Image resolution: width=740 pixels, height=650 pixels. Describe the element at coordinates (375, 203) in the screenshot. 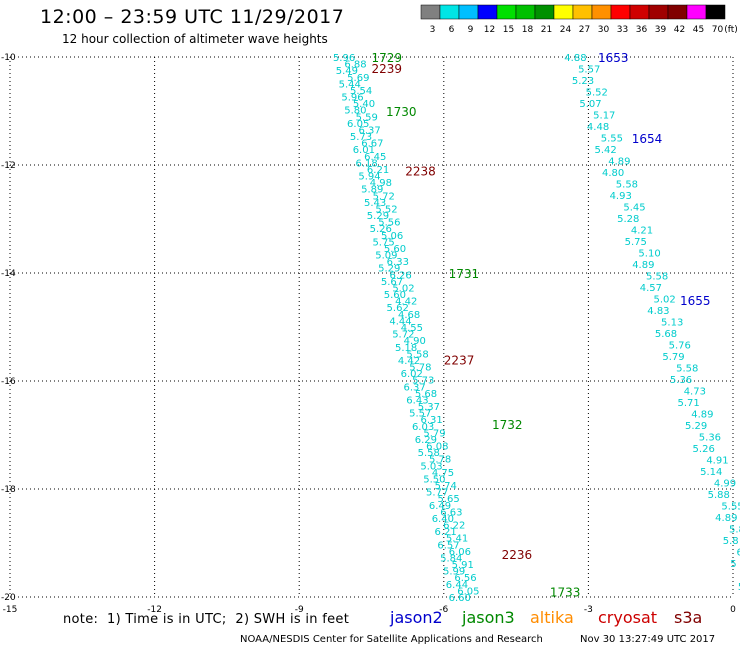

I see `wave-height-value: 5.43` at that location.